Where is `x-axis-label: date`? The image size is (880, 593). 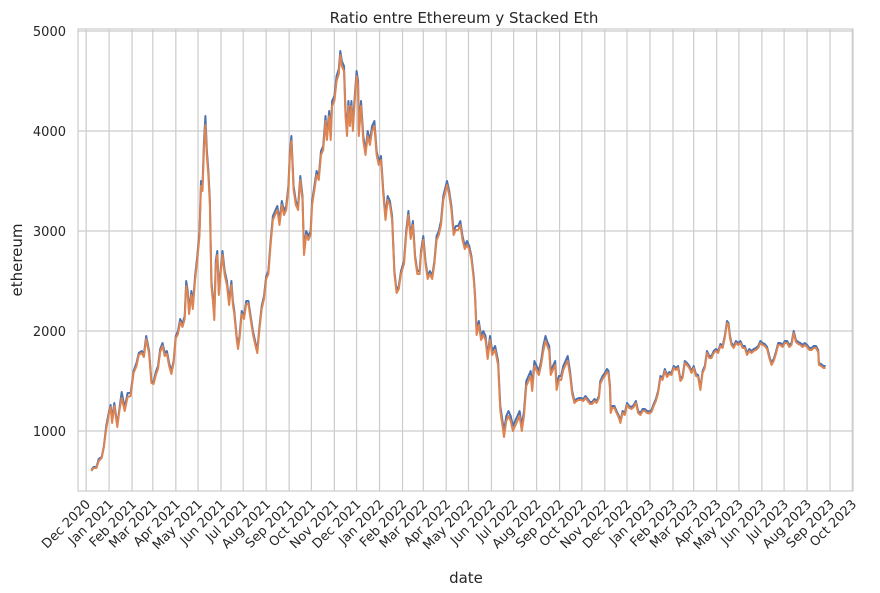
x-axis-label: date is located at coordinates (466, 578).